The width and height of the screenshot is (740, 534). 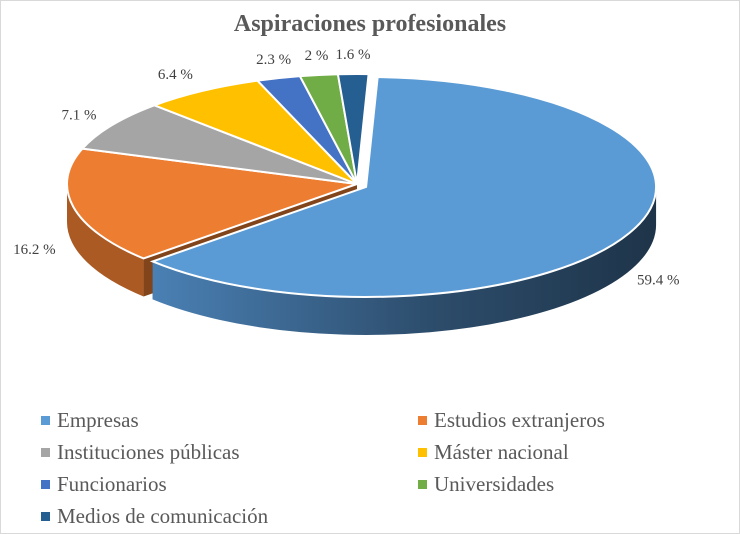 I want to click on legend-label: Universidades, so click(x=494, y=483).